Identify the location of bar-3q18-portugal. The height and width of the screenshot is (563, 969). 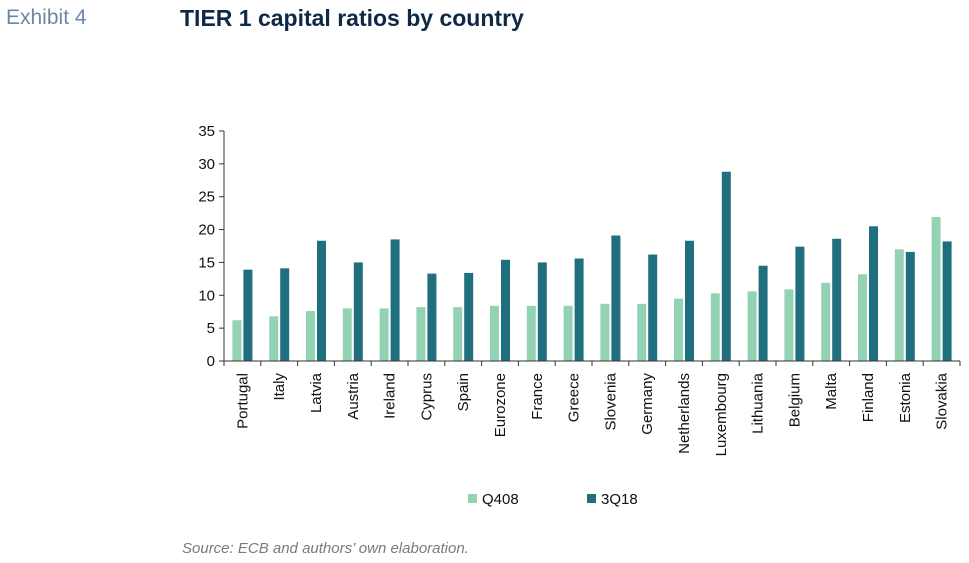
(248, 315).